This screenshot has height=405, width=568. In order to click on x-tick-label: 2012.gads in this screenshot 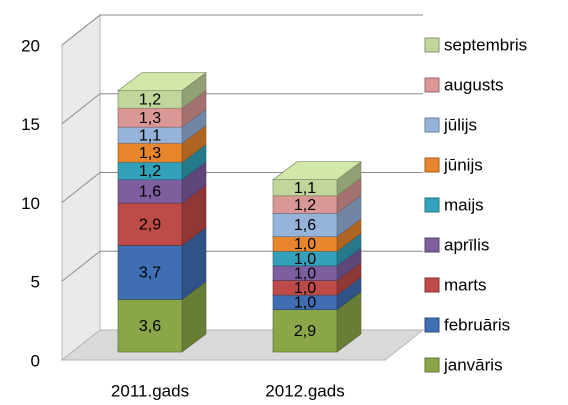, I will do `click(304, 390)`.